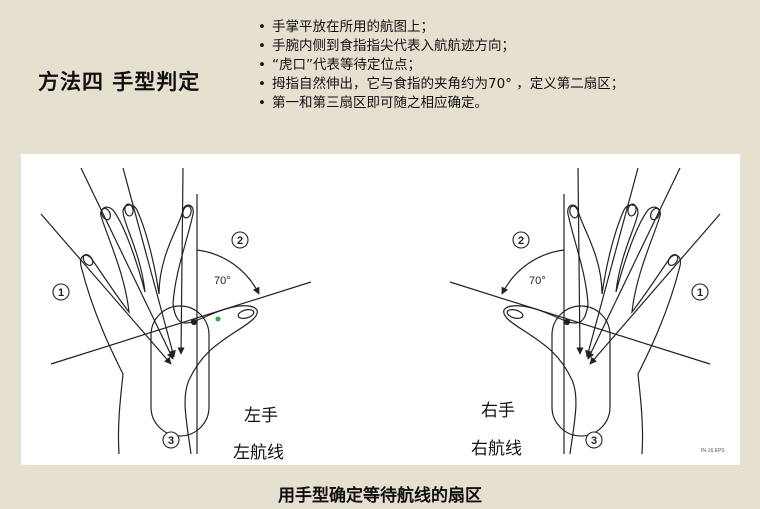 This screenshot has height=509, width=760. Describe the element at coordinates (537, 281) in the screenshot. I see `right-angle-label: 70°` at that location.